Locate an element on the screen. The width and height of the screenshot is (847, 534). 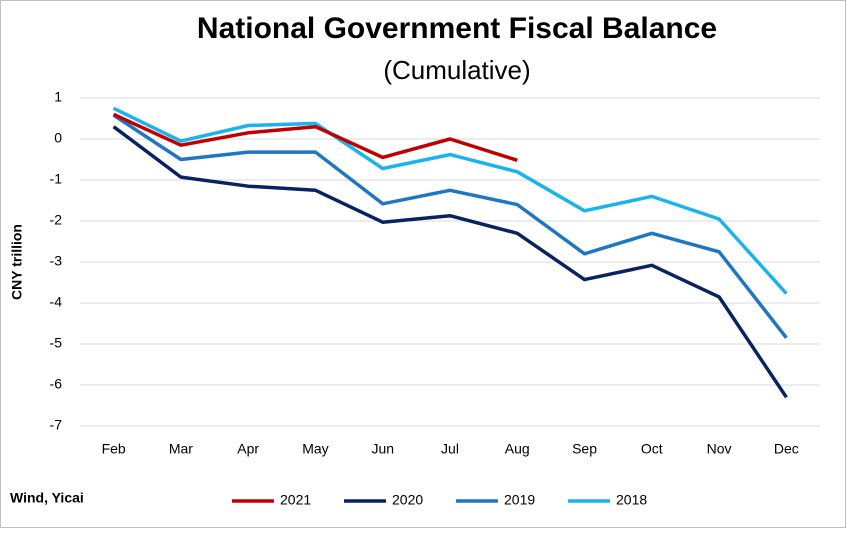
x-tick-label: Aug is located at coordinates (517, 449).